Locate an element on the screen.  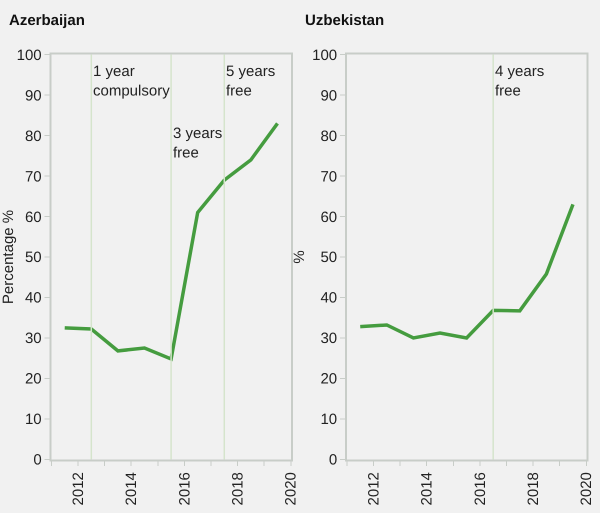
ref-line-label: 3 years free is located at coordinates (197, 143).